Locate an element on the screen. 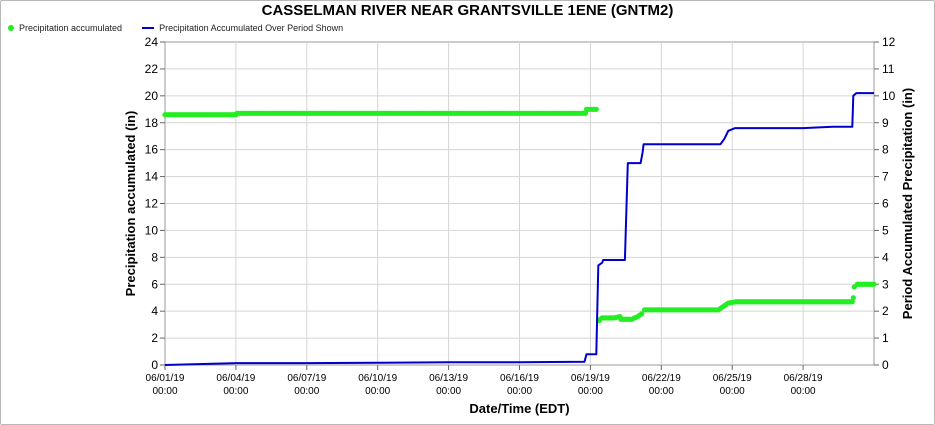 The image size is (935, 425). right-axis-tick-label: 2 is located at coordinates (885, 311).